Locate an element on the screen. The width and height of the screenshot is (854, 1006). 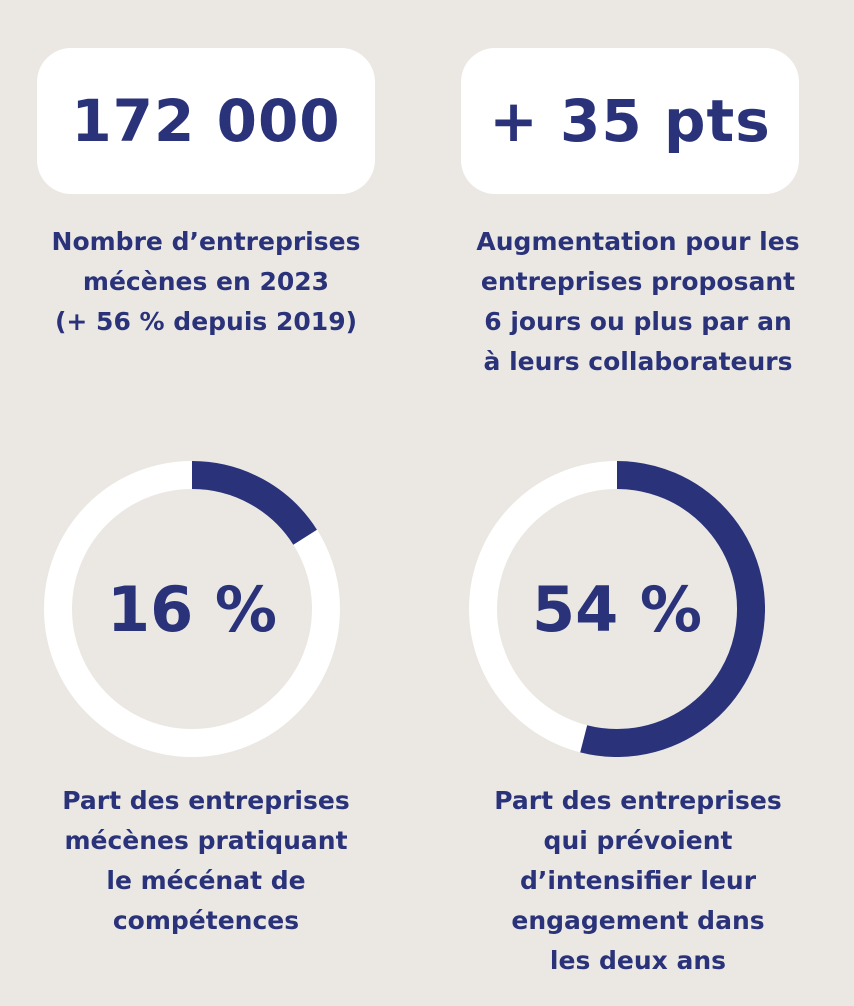
donut-label-intensify: 54 % is located at coordinates (617, 609).